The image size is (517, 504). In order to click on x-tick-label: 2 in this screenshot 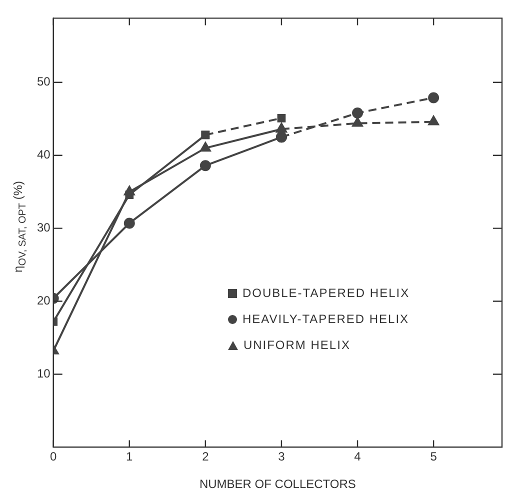, I will do `click(206, 457)`.